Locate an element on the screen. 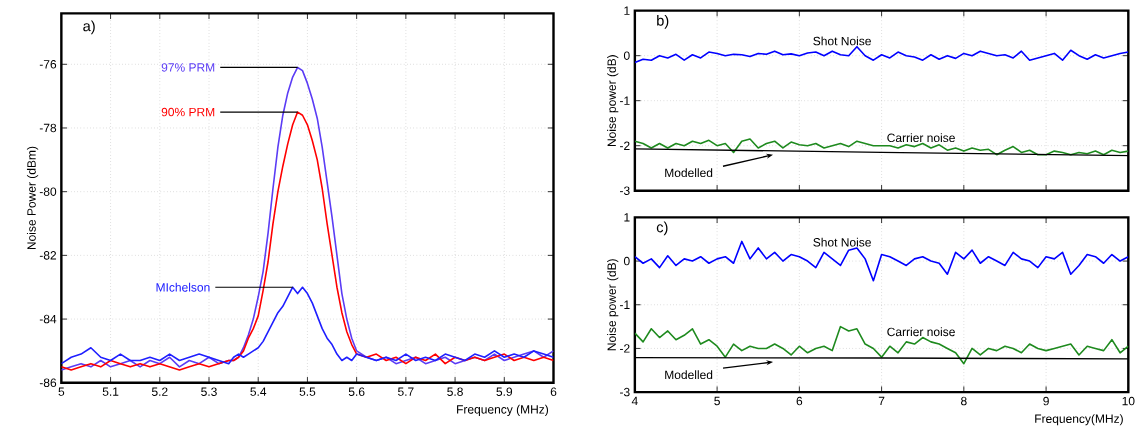  annotation: c) is located at coordinates (662, 228).